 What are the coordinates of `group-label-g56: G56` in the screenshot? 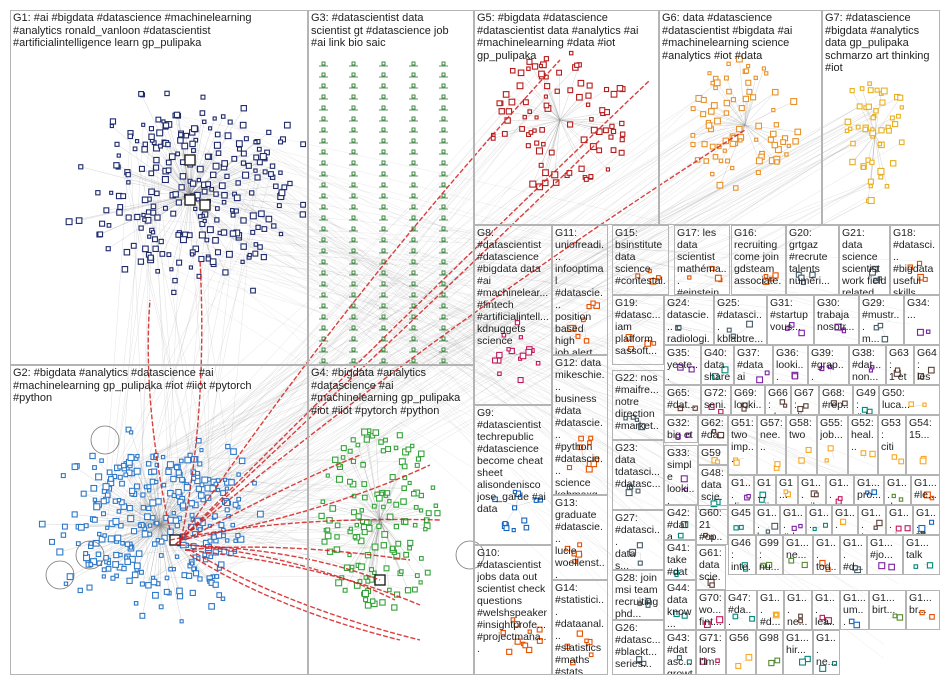 It's located at (739, 638).